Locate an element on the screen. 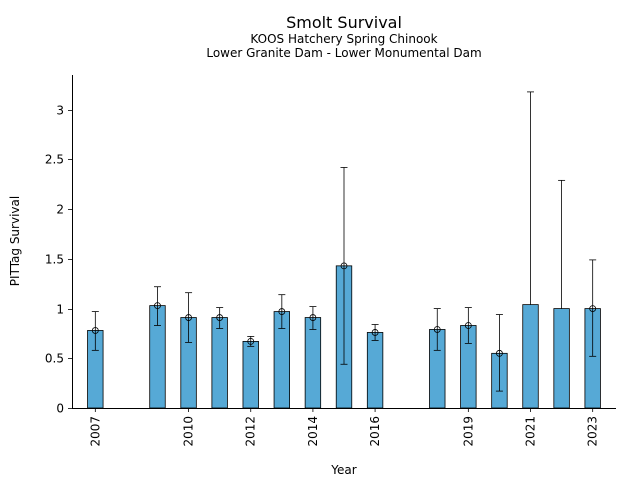  y-tick-label-3: 1.5 is located at coordinates (54, 260).